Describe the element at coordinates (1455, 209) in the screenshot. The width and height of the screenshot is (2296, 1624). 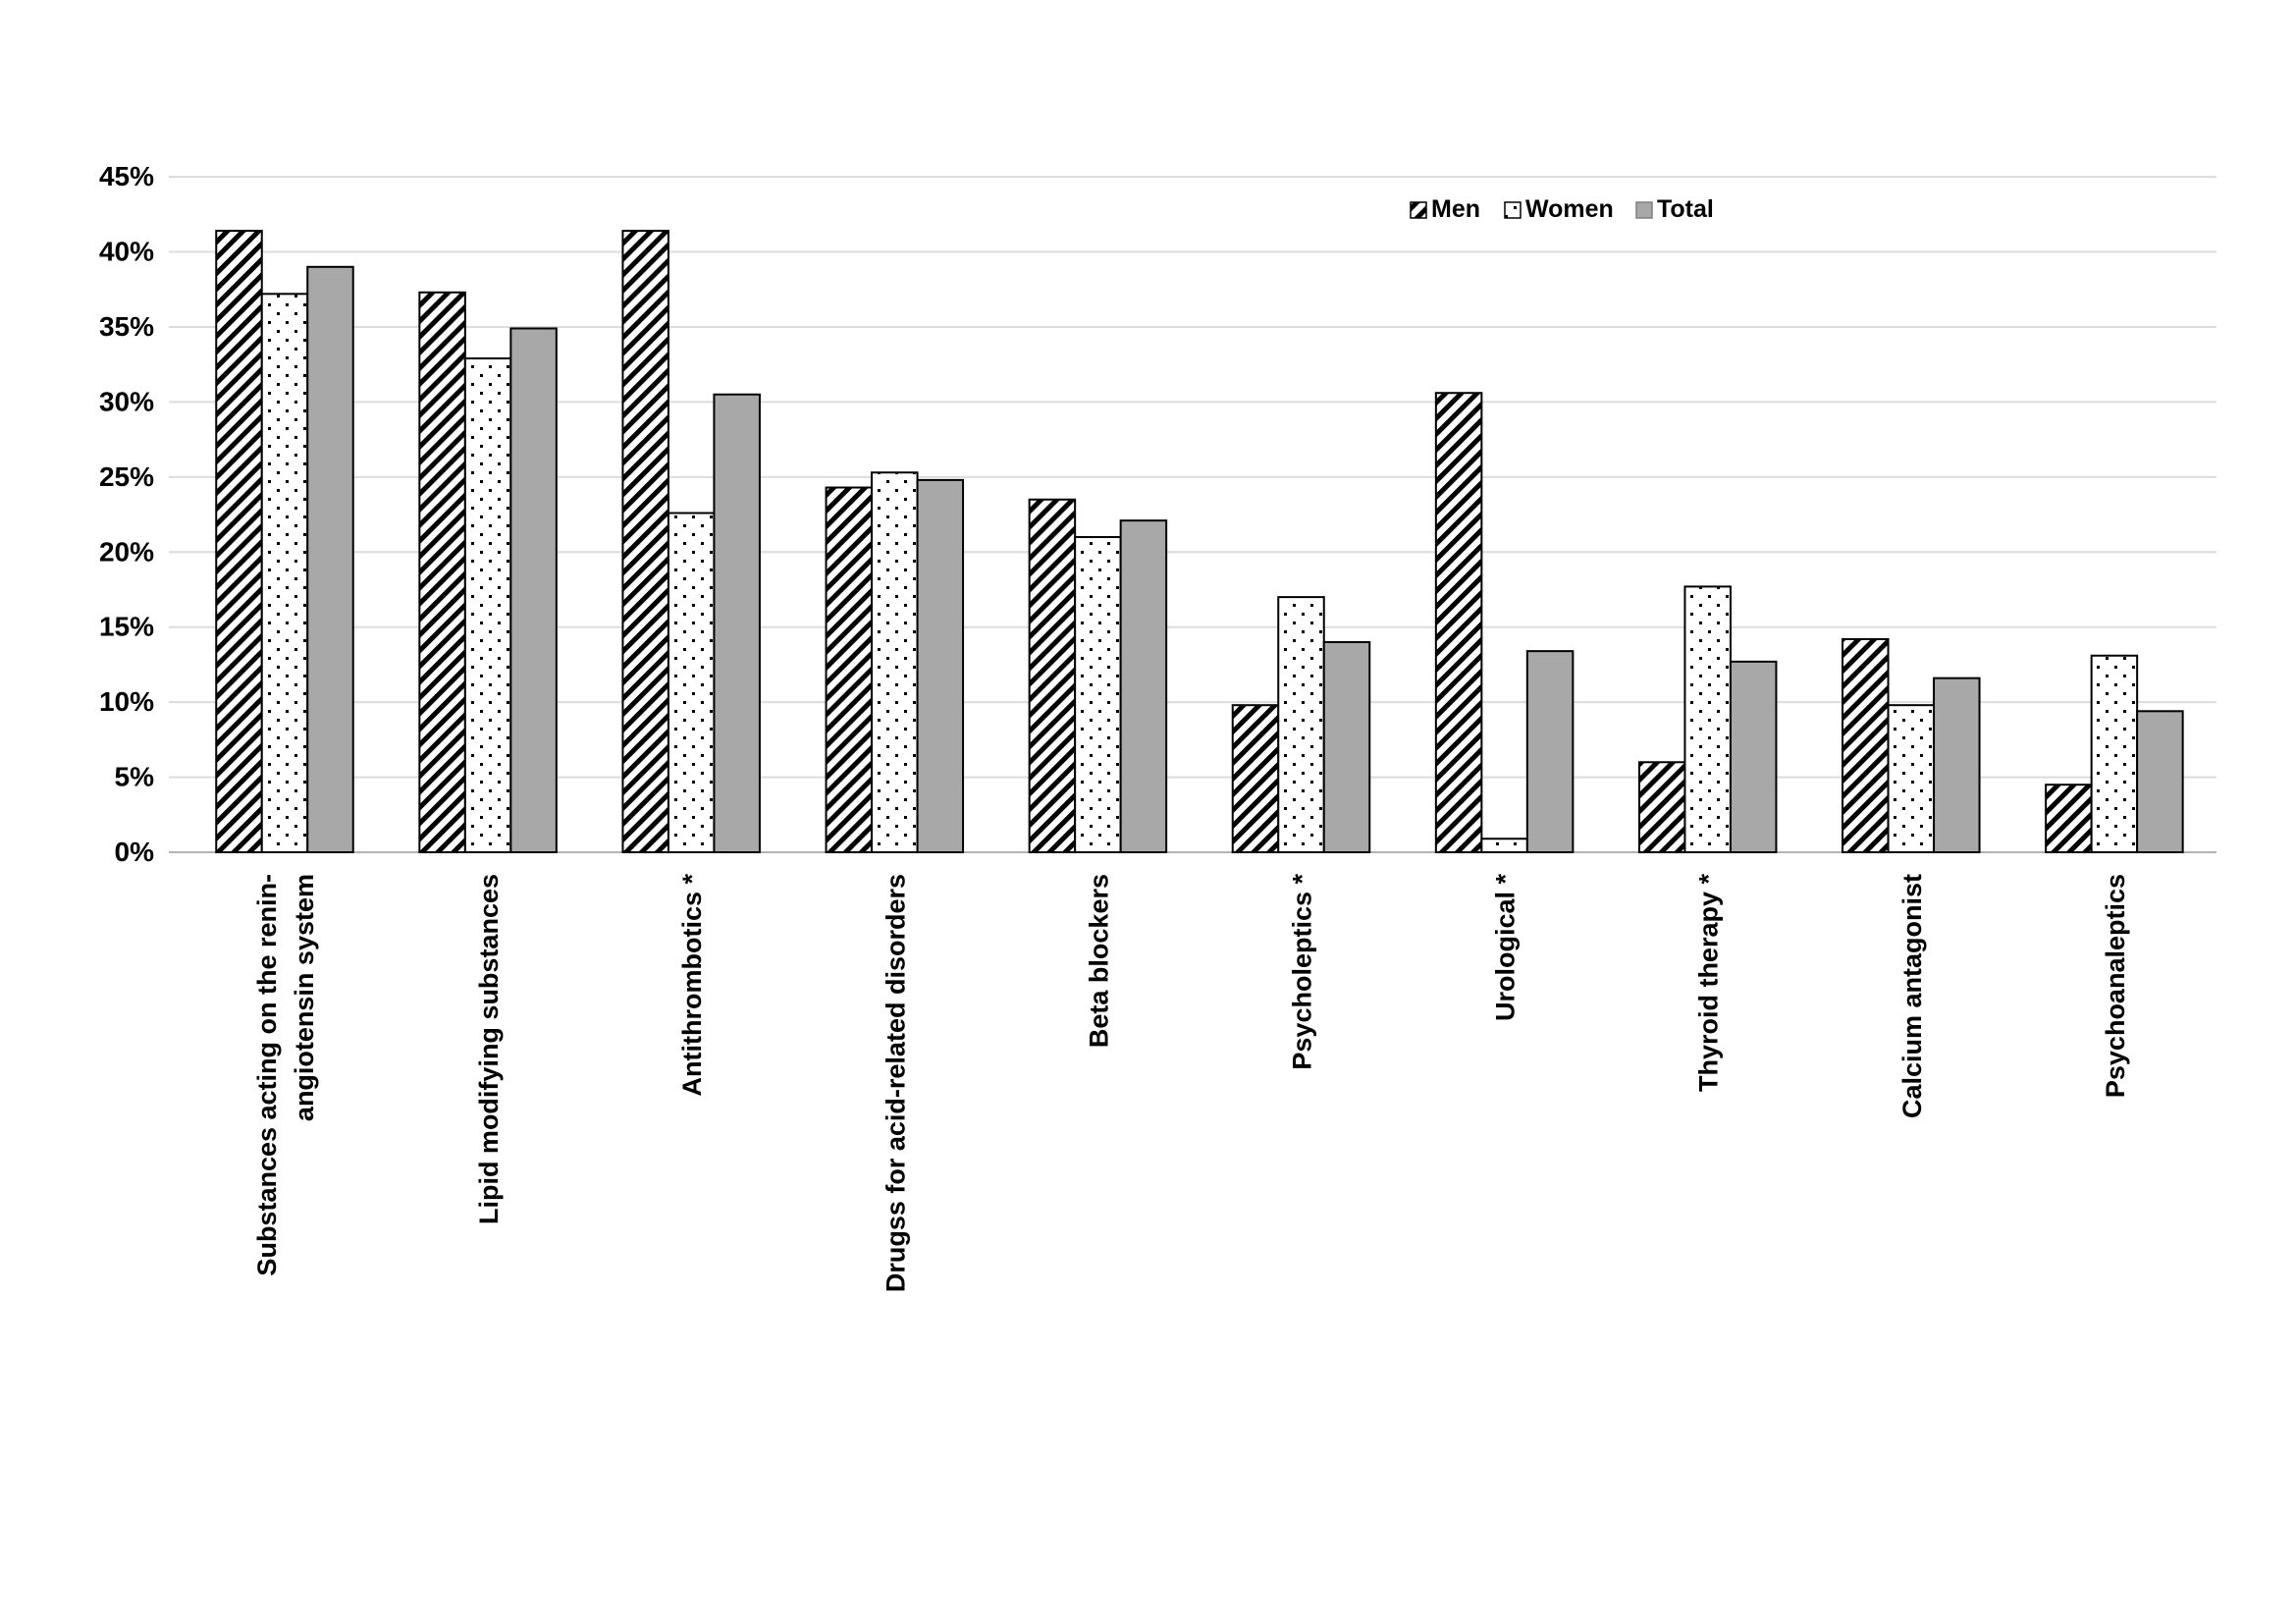
I see `legend-label-men: Men` at that location.